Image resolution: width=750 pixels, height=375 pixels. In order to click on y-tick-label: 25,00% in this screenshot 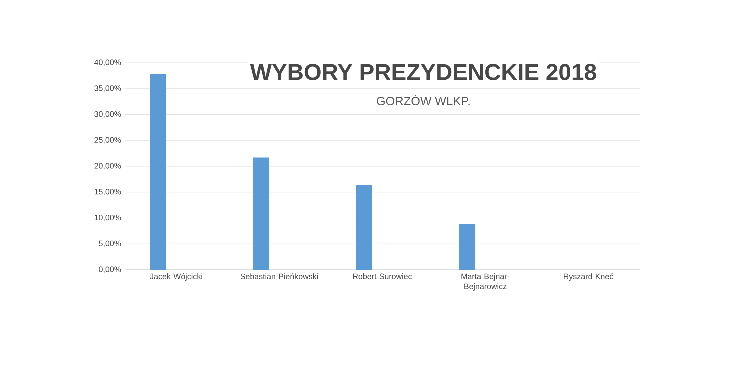, I will do `click(108, 140)`.